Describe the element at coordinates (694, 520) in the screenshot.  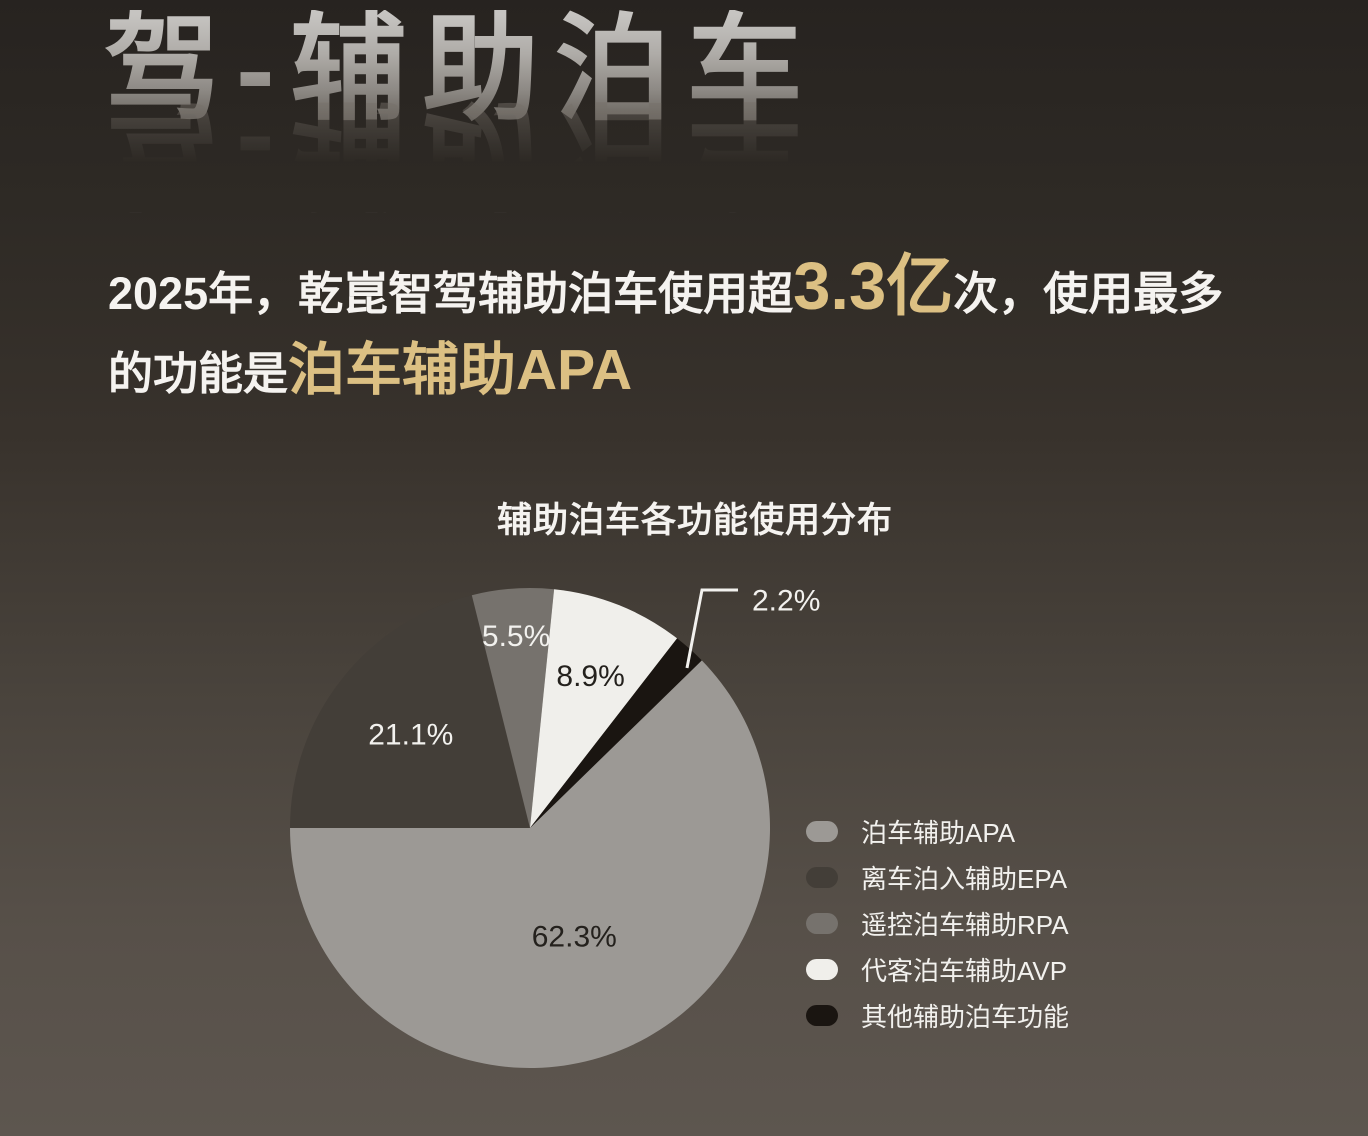
I see `chart-title: 辅助泊车各功能使用分布` at that location.